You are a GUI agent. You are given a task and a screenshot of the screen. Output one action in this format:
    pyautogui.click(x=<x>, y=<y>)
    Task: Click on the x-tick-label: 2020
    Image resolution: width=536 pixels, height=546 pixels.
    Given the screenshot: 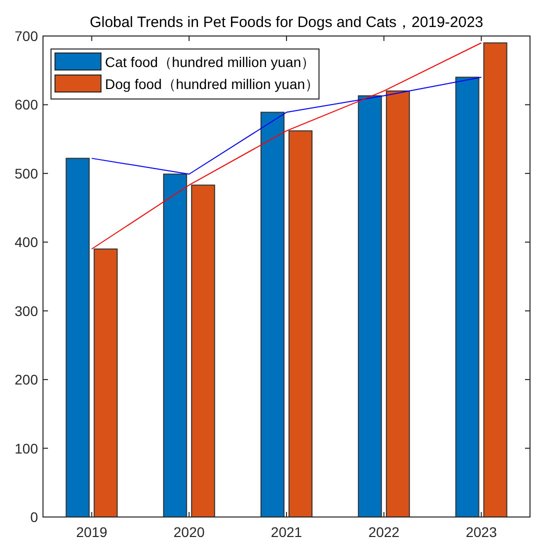 What is the action you would take?
    pyautogui.click(x=189, y=532)
    